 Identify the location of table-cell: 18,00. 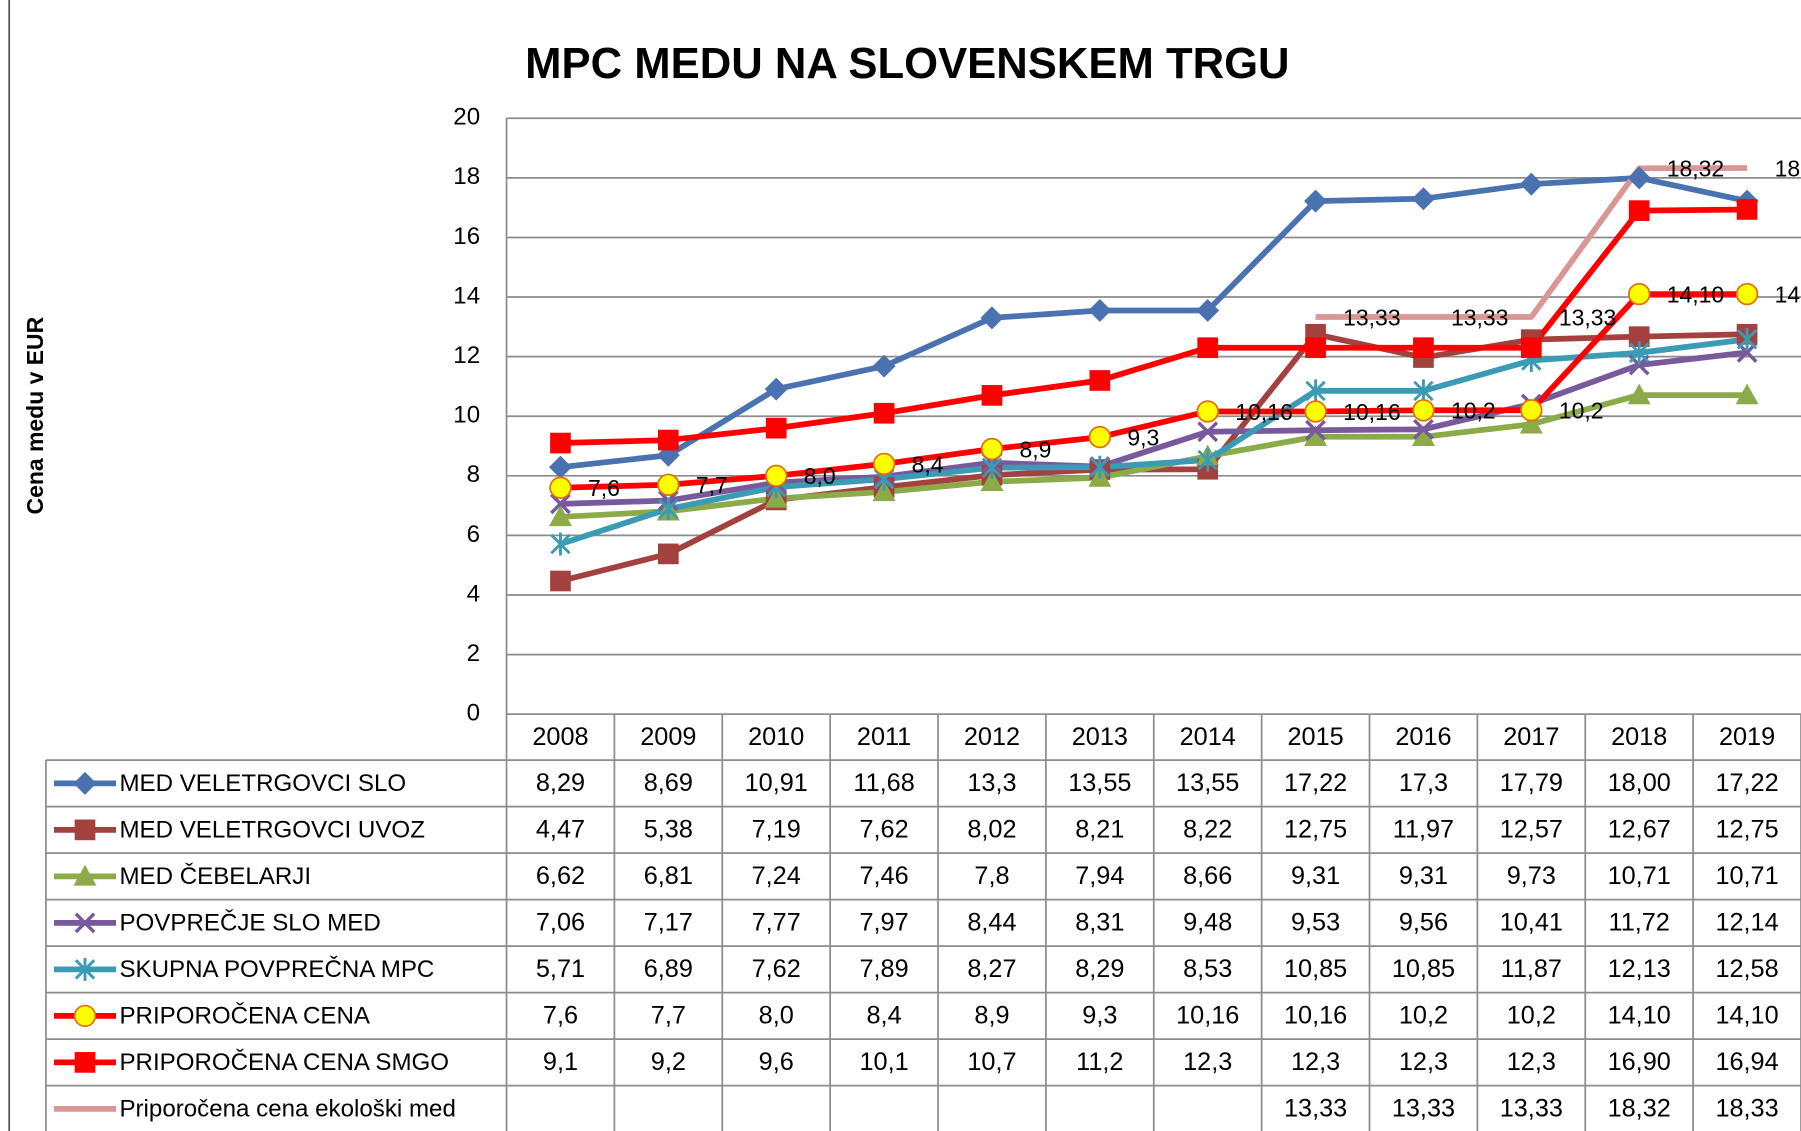
(1639, 783).